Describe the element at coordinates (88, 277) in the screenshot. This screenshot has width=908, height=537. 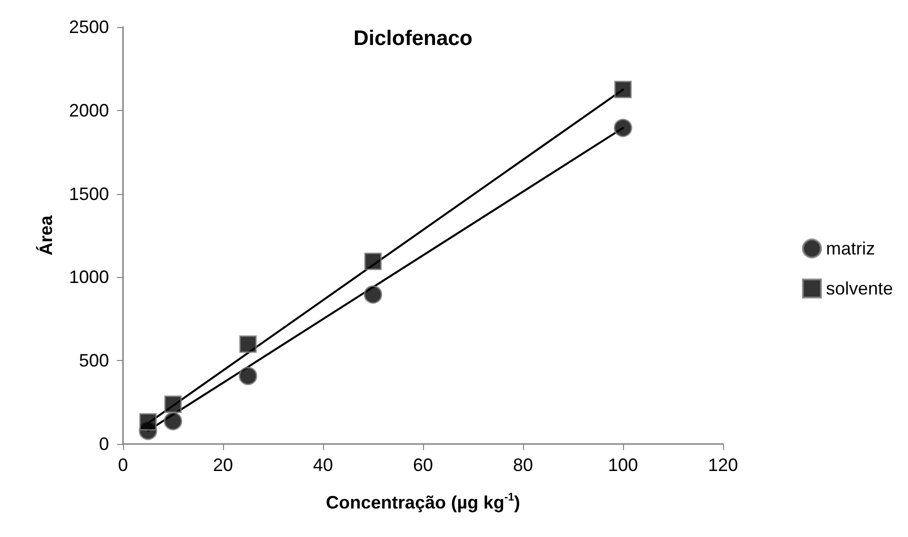
I see `y-tick-label: 1000` at that location.